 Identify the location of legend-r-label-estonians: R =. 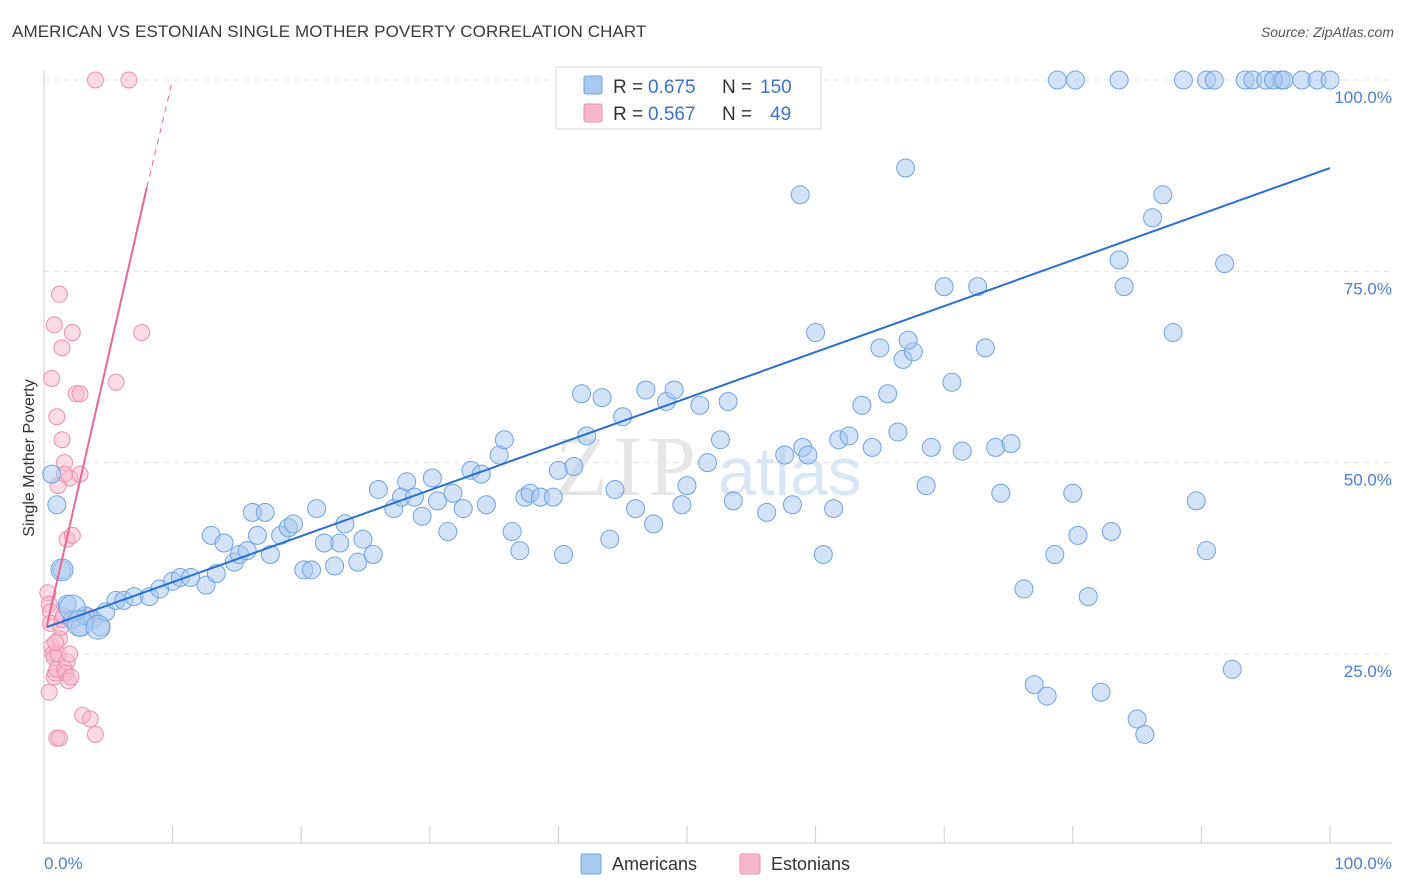
(628, 114).